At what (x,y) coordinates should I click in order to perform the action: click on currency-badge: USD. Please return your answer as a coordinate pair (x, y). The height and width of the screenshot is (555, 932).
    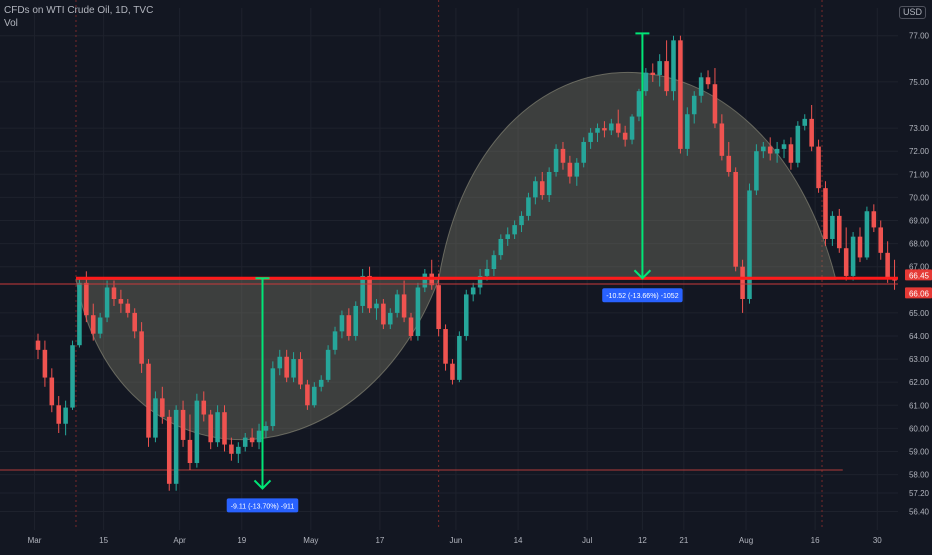
    Looking at the image, I should click on (912, 12).